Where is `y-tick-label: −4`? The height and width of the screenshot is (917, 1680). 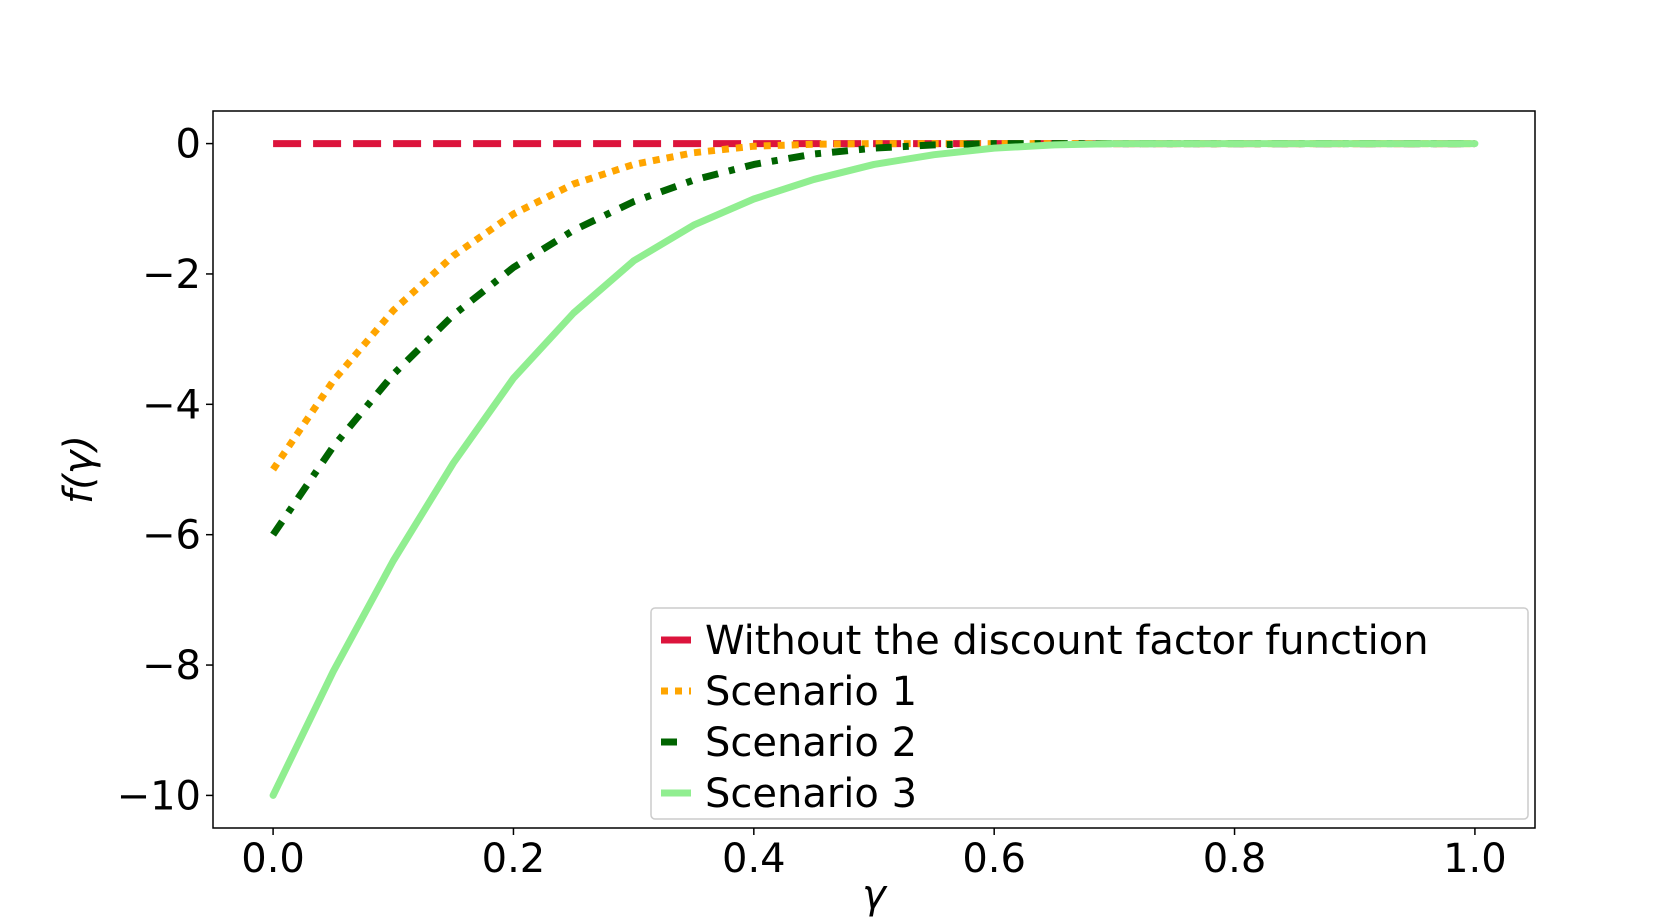
y-tick-label: −4 is located at coordinates (171, 405).